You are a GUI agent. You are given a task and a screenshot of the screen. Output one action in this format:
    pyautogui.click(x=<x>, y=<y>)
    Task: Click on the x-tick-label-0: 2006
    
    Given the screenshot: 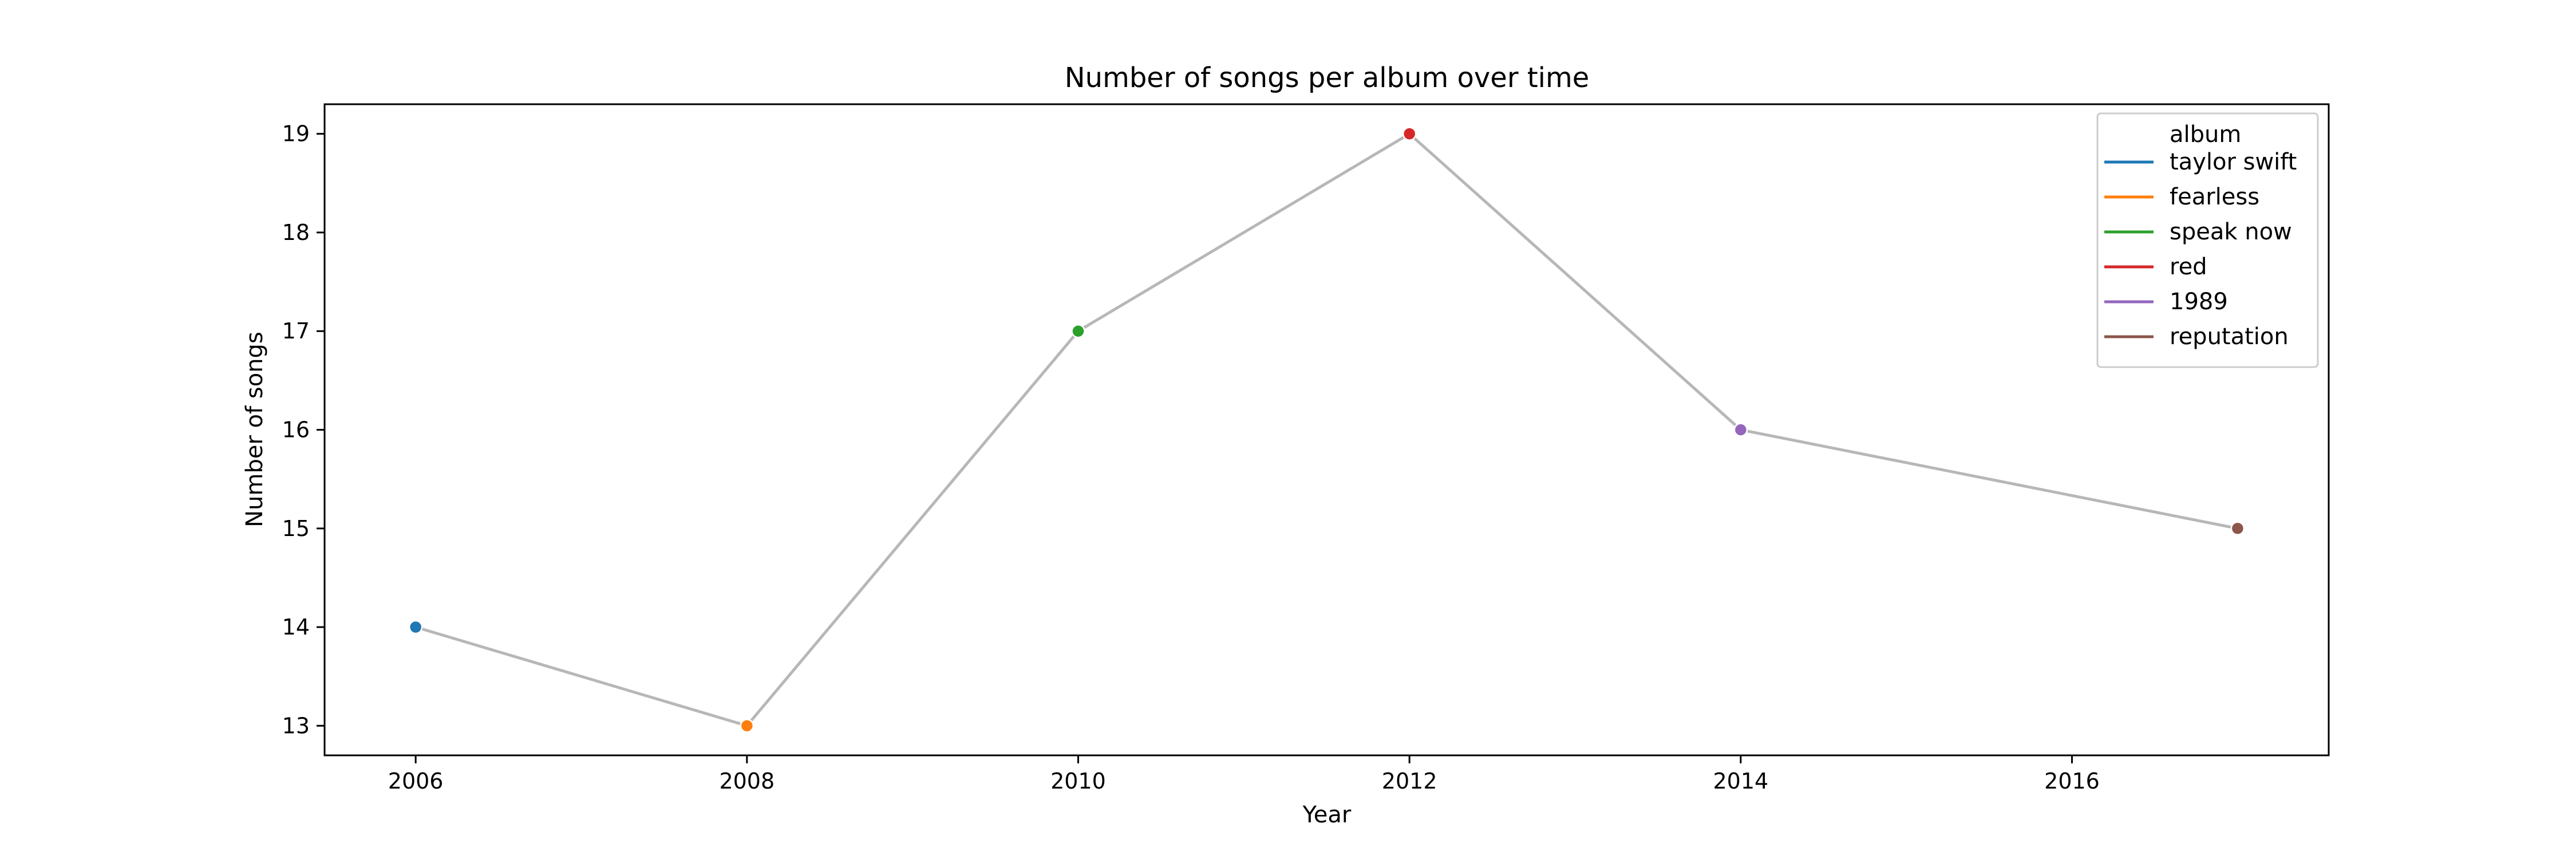 What is the action you would take?
    pyautogui.click(x=416, y=781)
    